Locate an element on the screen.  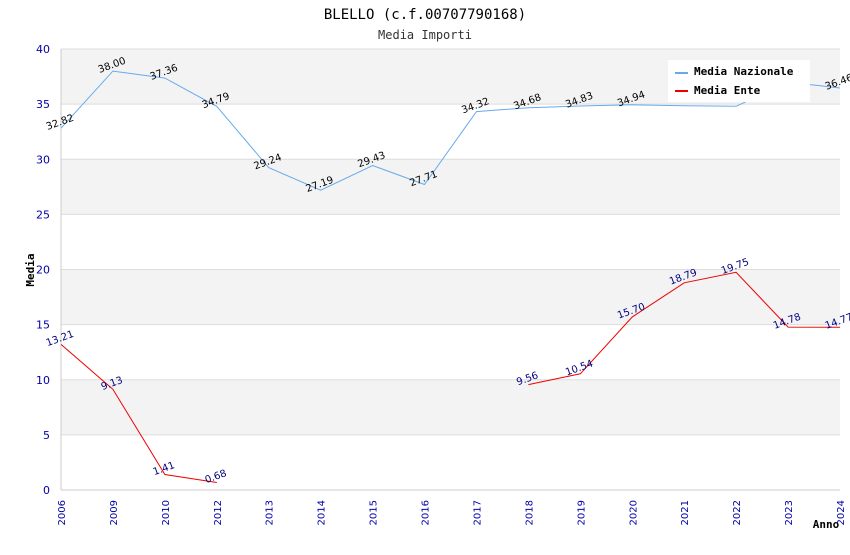
x-tick-label: 2017 is located at coordinates (477, 512).